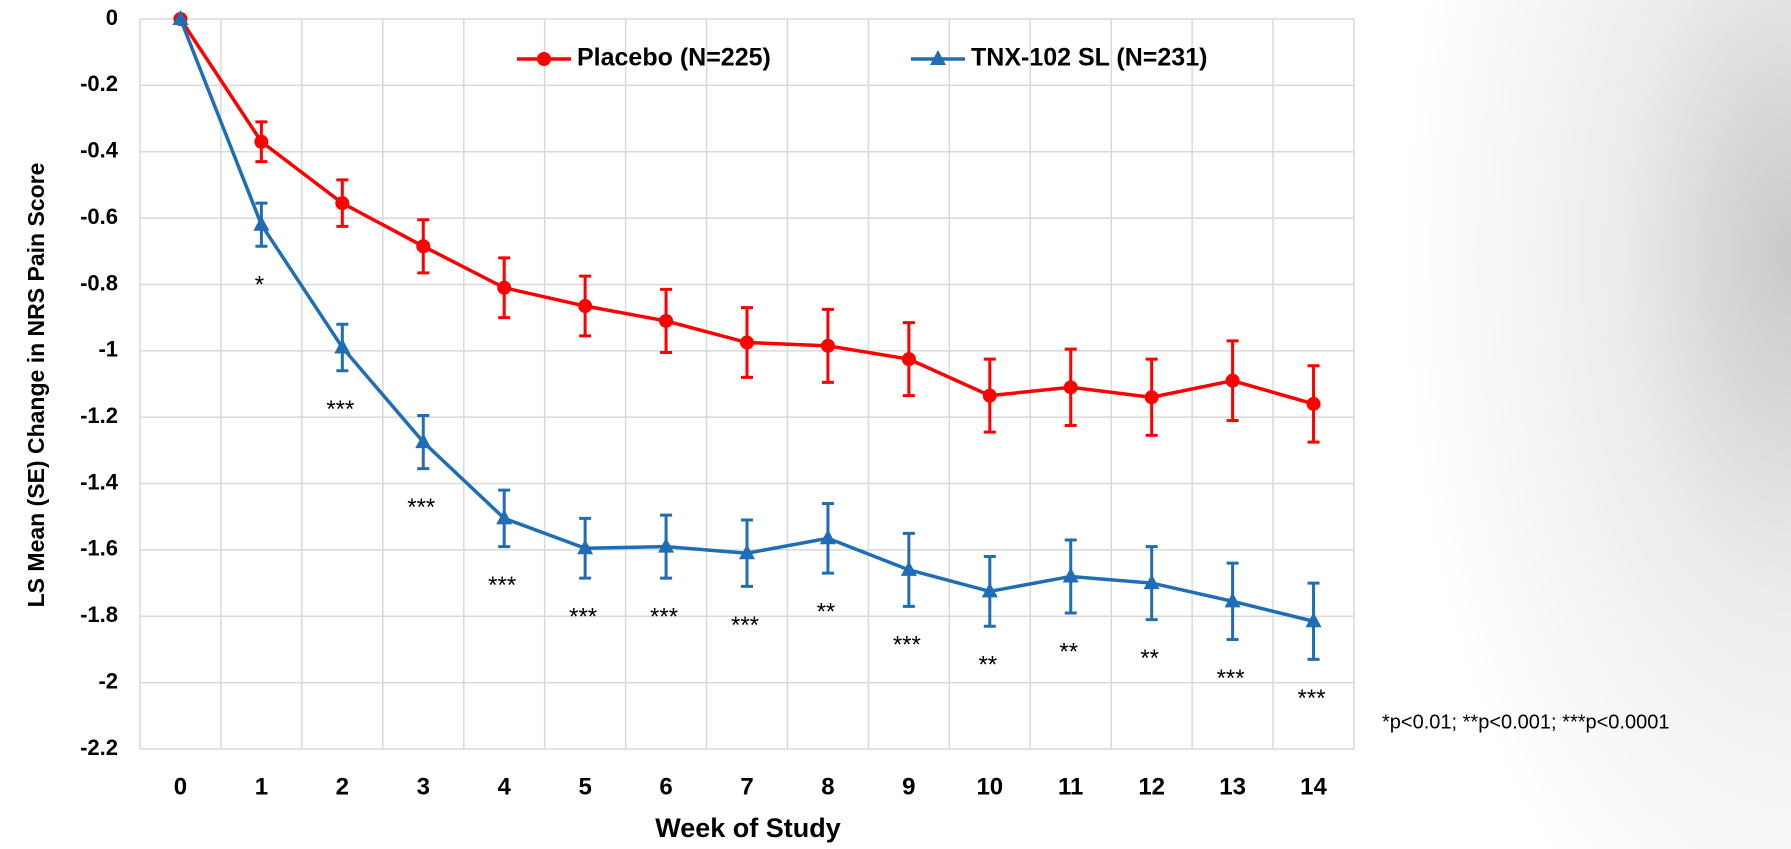  Describe the element at coordinates (108, 349) in the screenshot. I see `y-tick-label: -1` at that location.